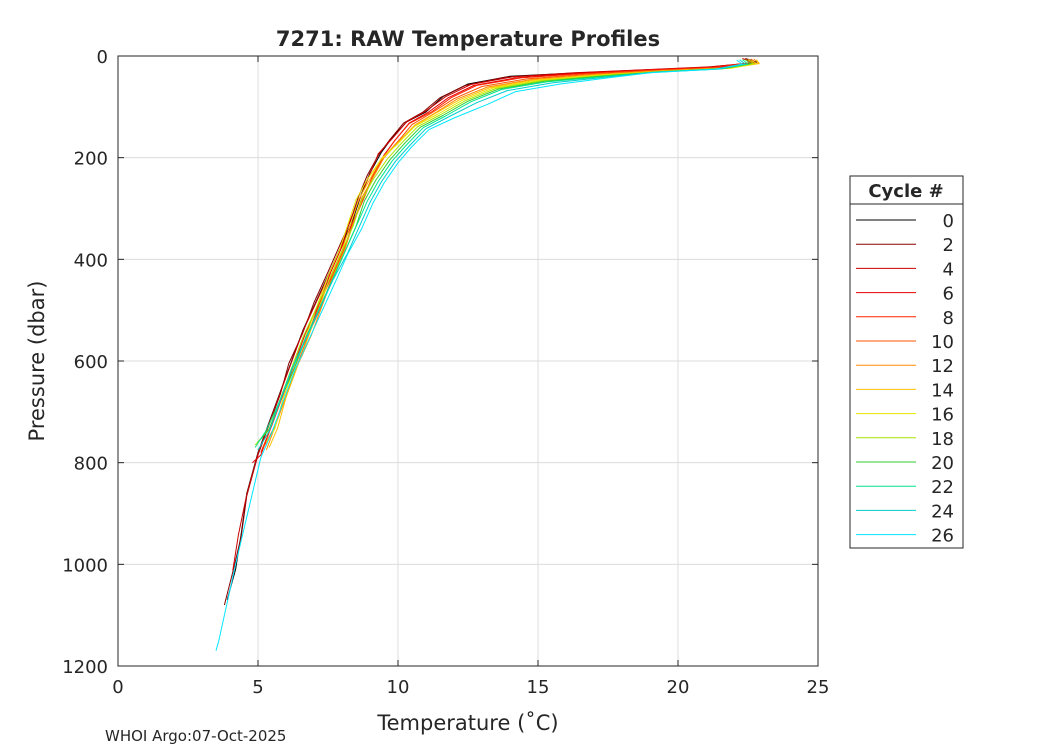 The height and width of the screenshot is (750, 1050). What do you see at coordinates (942, 415) in the screenshot?
I see `legend-label-cycle-16: 16` at bounding box center [942, 415].